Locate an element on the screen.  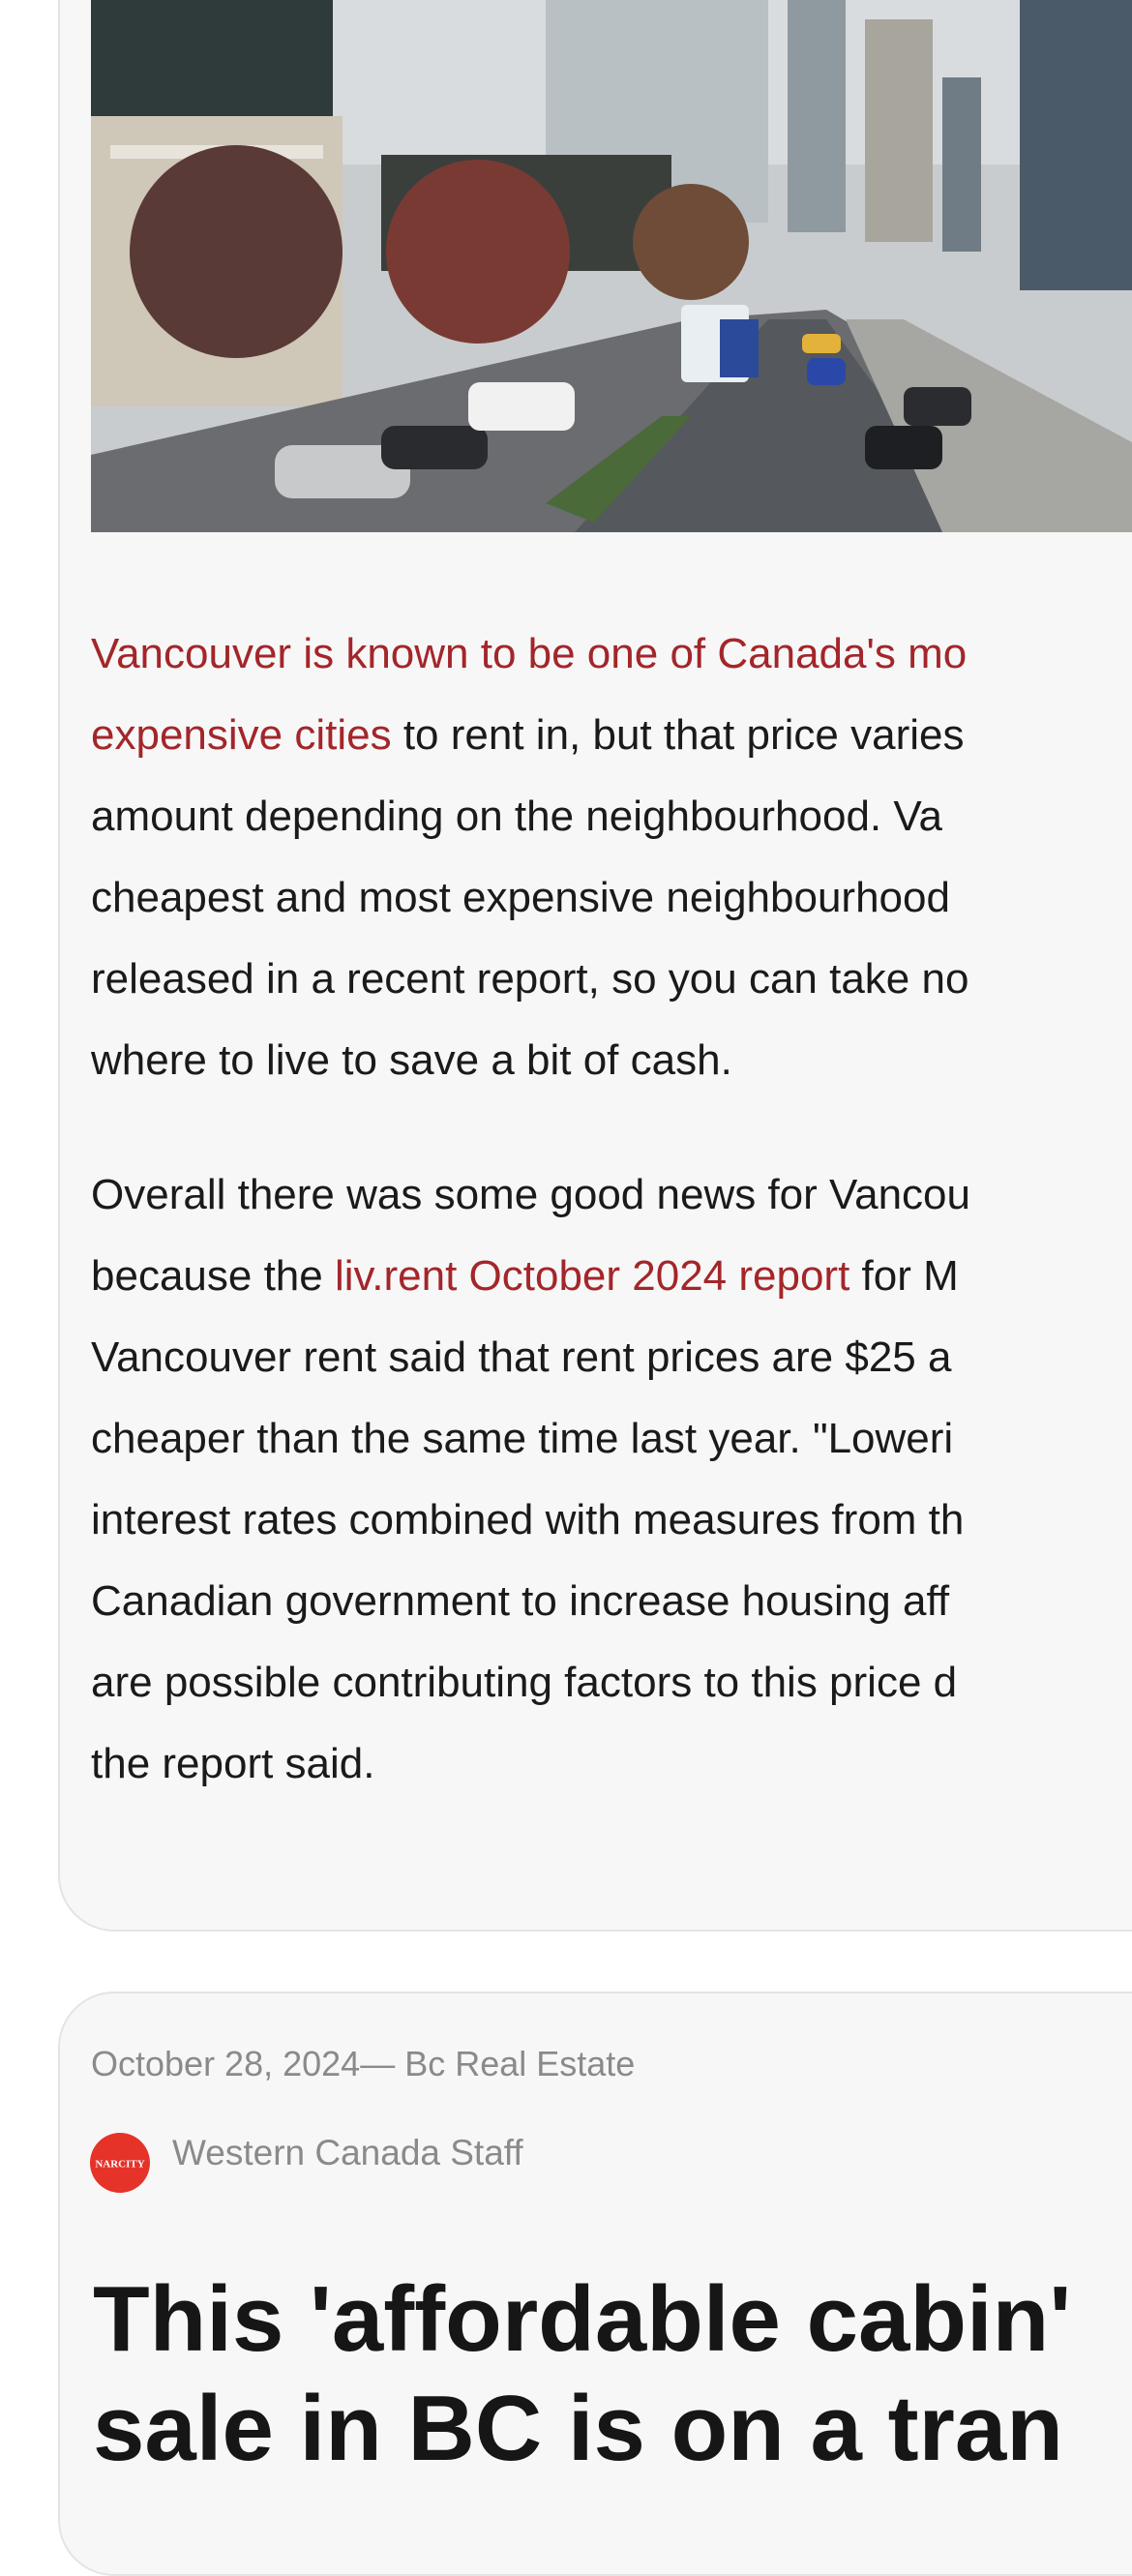
text-line: the report said. is located at coordinates (233, 1764).